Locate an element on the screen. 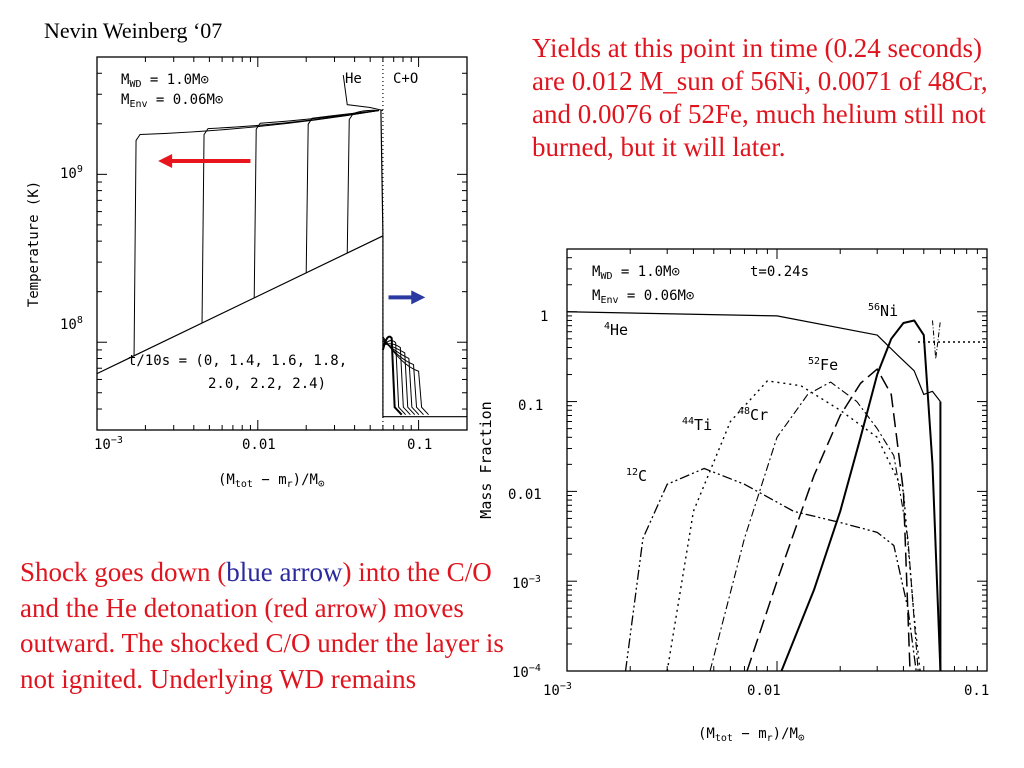  envelope-base-line is located at coordinates (240, 305).